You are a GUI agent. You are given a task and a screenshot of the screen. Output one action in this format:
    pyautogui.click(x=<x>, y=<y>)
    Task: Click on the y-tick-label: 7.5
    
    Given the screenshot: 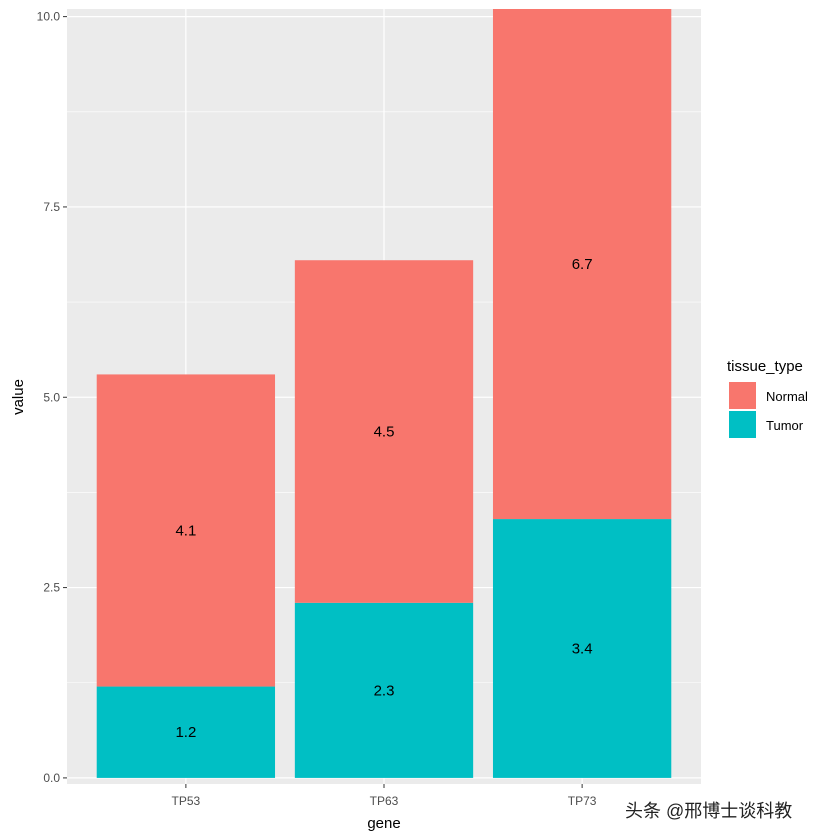 What is the action you would take?
    pyautogui.click(x=51, y=207)
    